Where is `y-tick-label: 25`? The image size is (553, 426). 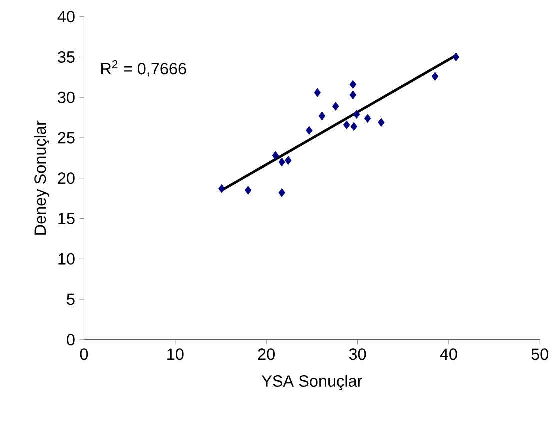 y-tick-label: 25 is located at coordinates (66, 138).